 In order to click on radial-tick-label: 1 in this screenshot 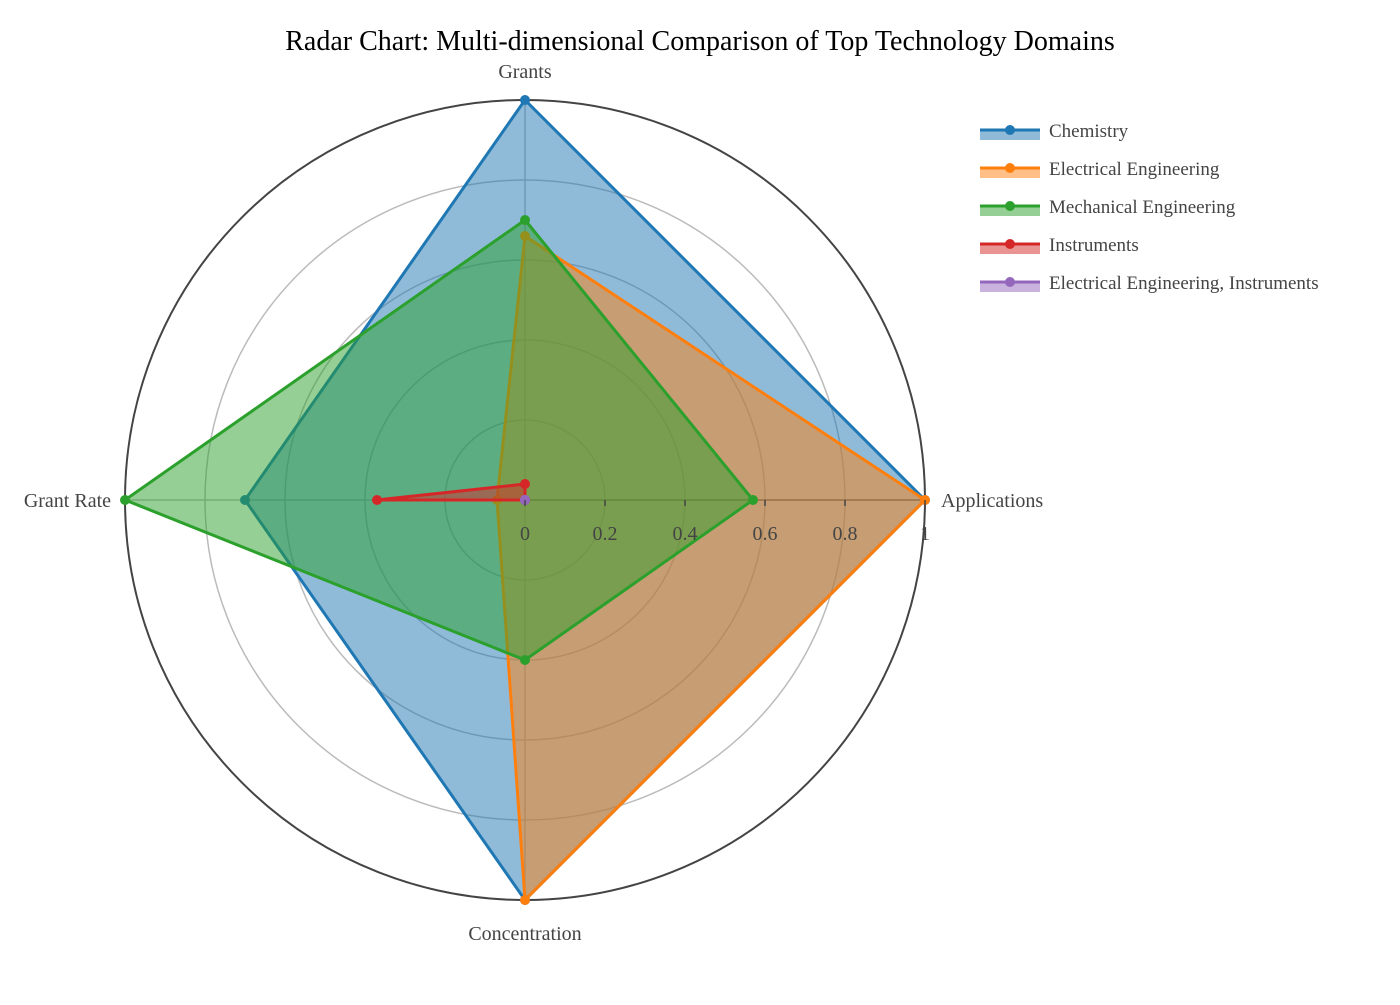, I will do `click(925, 534)`.